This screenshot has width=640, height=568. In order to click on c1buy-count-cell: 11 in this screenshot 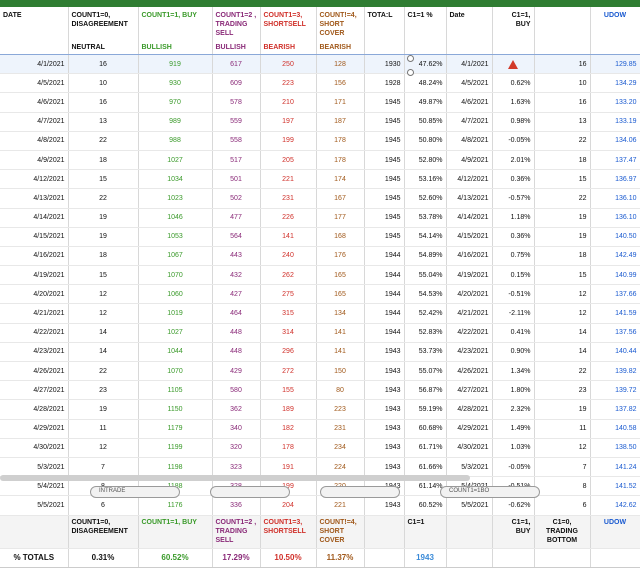, I will do `click(562, 429)`.